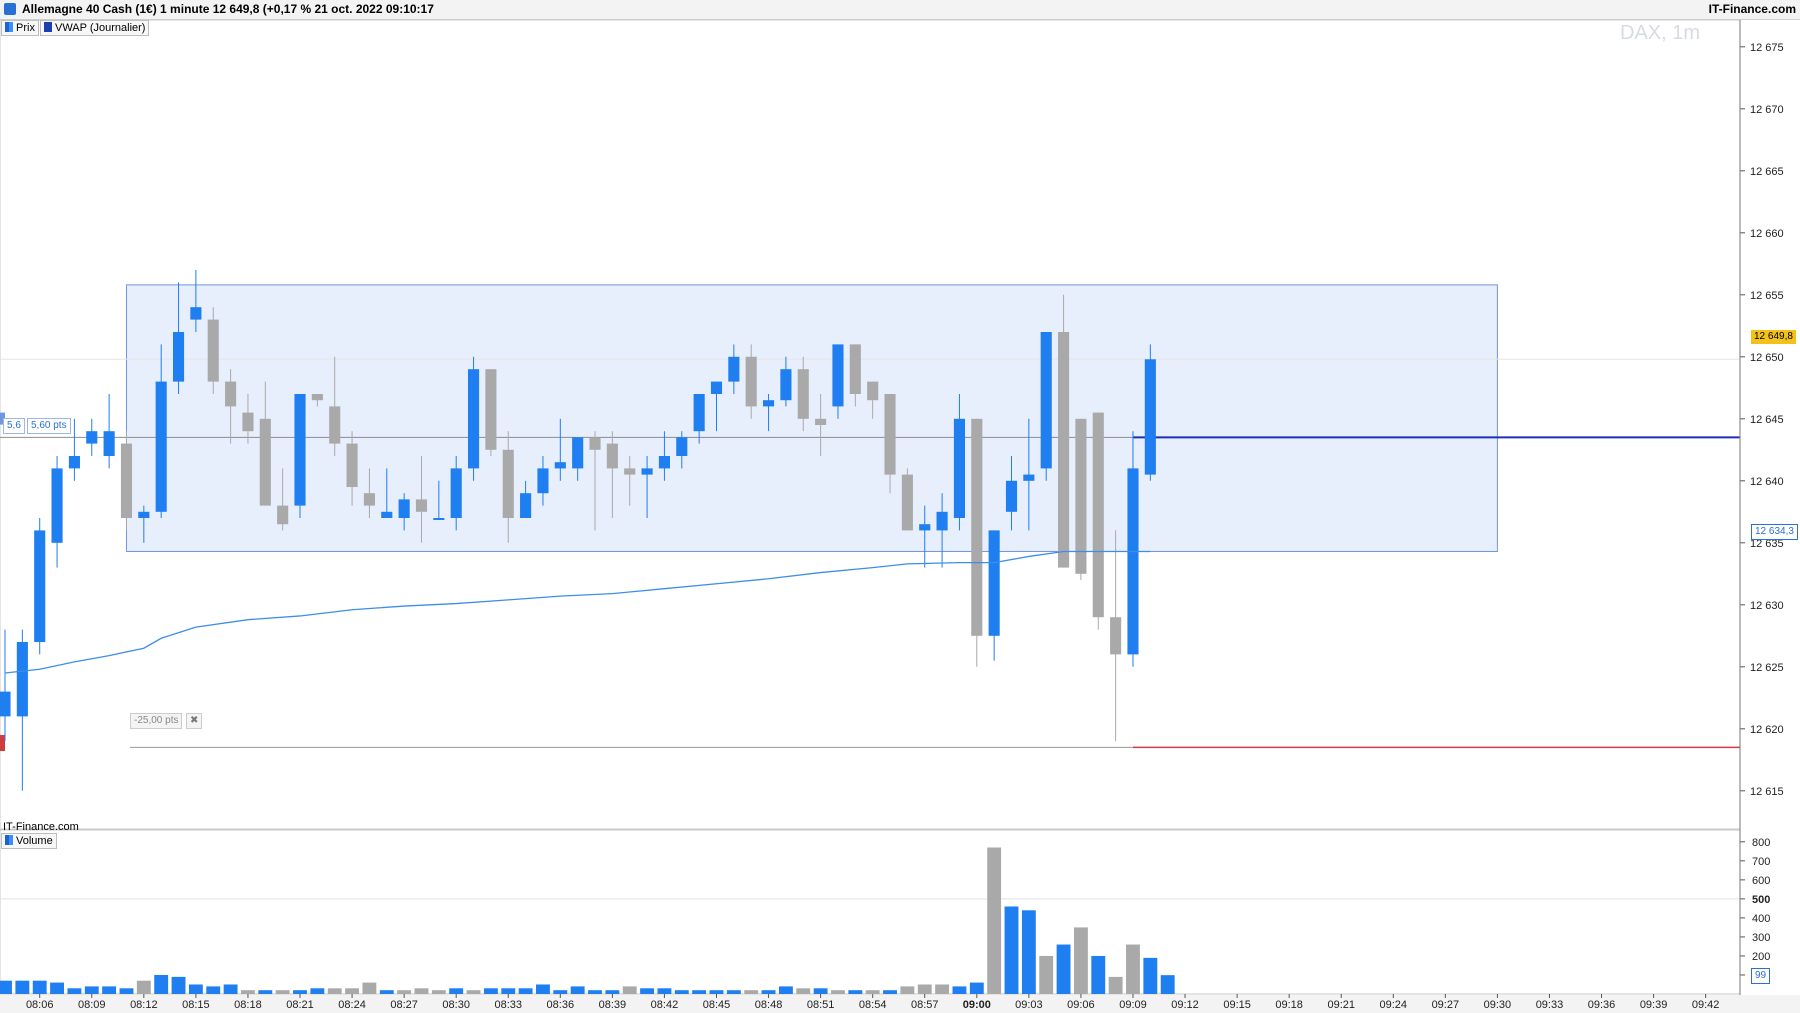 The height and width of the screenshot is (1013, 1800). What do you see at coordinates (1767, 606) in the screenshot?
I see `price-axis-label: 12 630` at bounding box center [1767, 606].